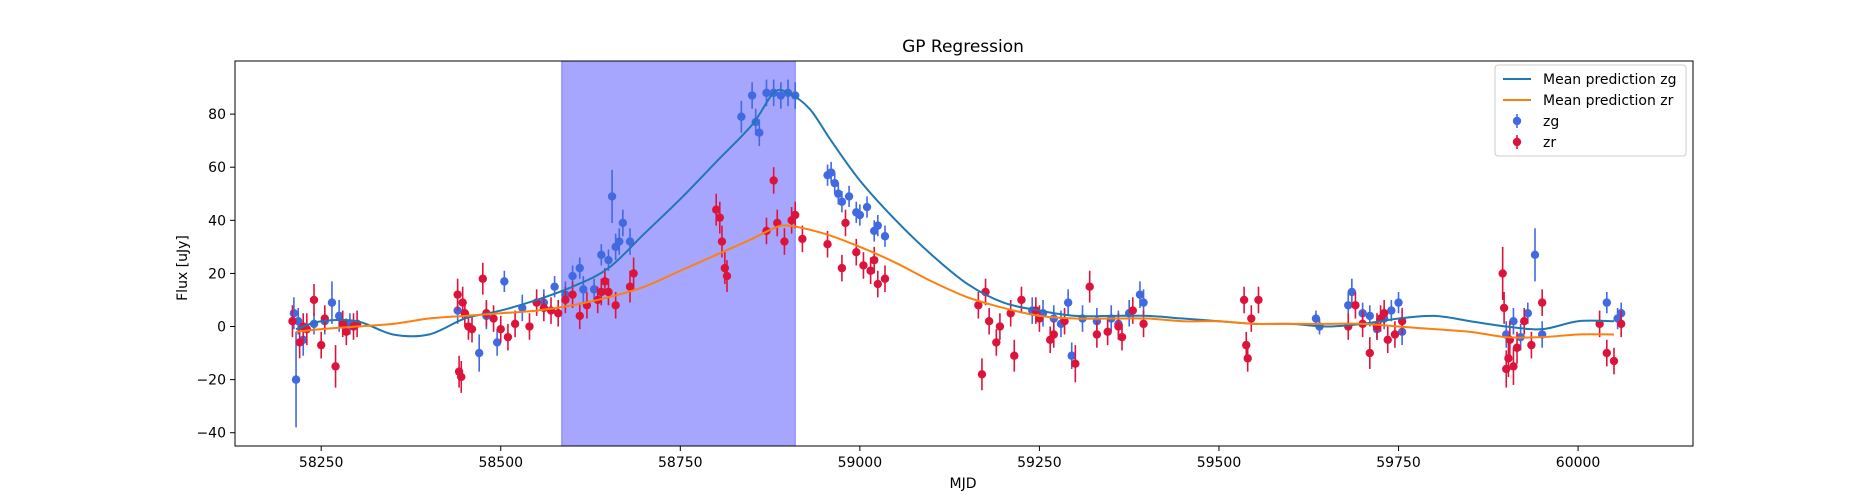  Describe the element at coordinates (680, 463) in the screenshot. I see `x-tick-label: 58750` at that location.